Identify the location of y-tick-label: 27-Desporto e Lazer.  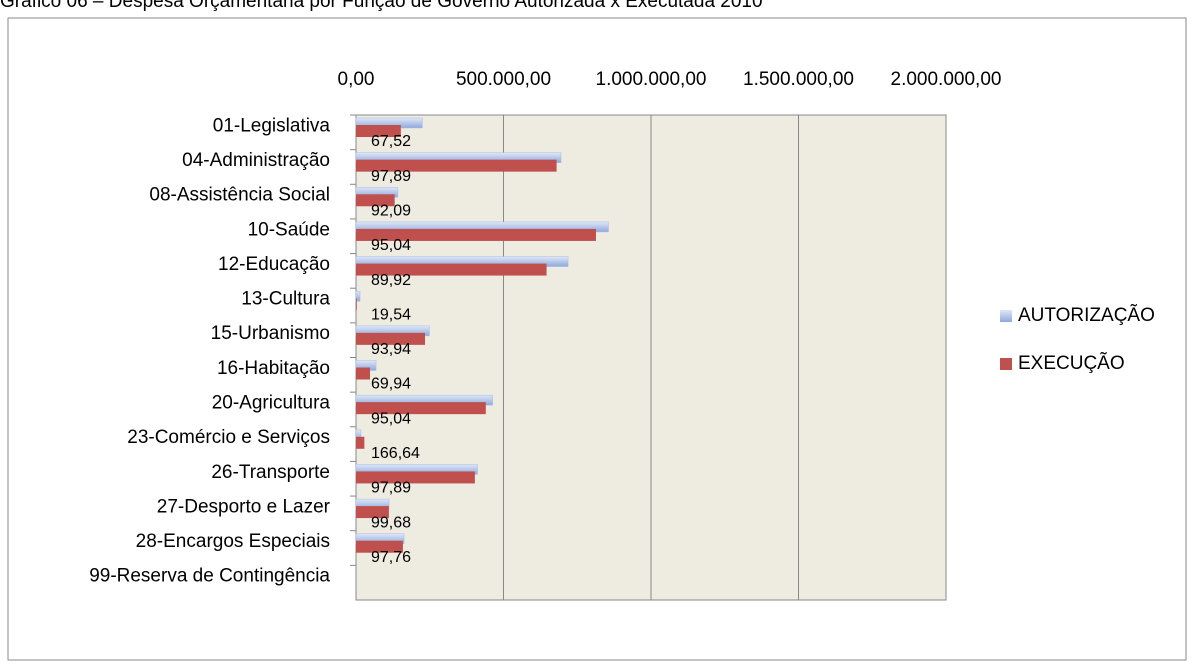
(244, 506).